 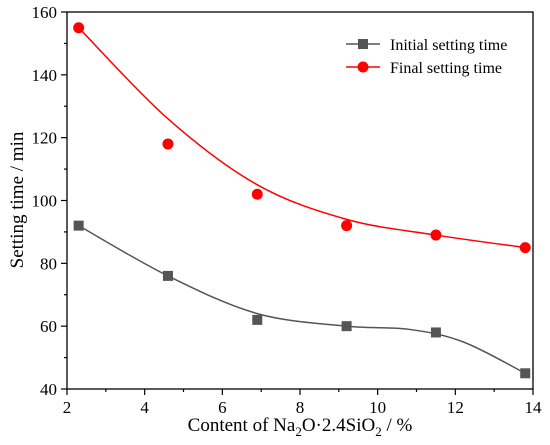 I want to click on x-tick-labels: 2 4 6 8 10 12 14, so click(x=302, y=407).